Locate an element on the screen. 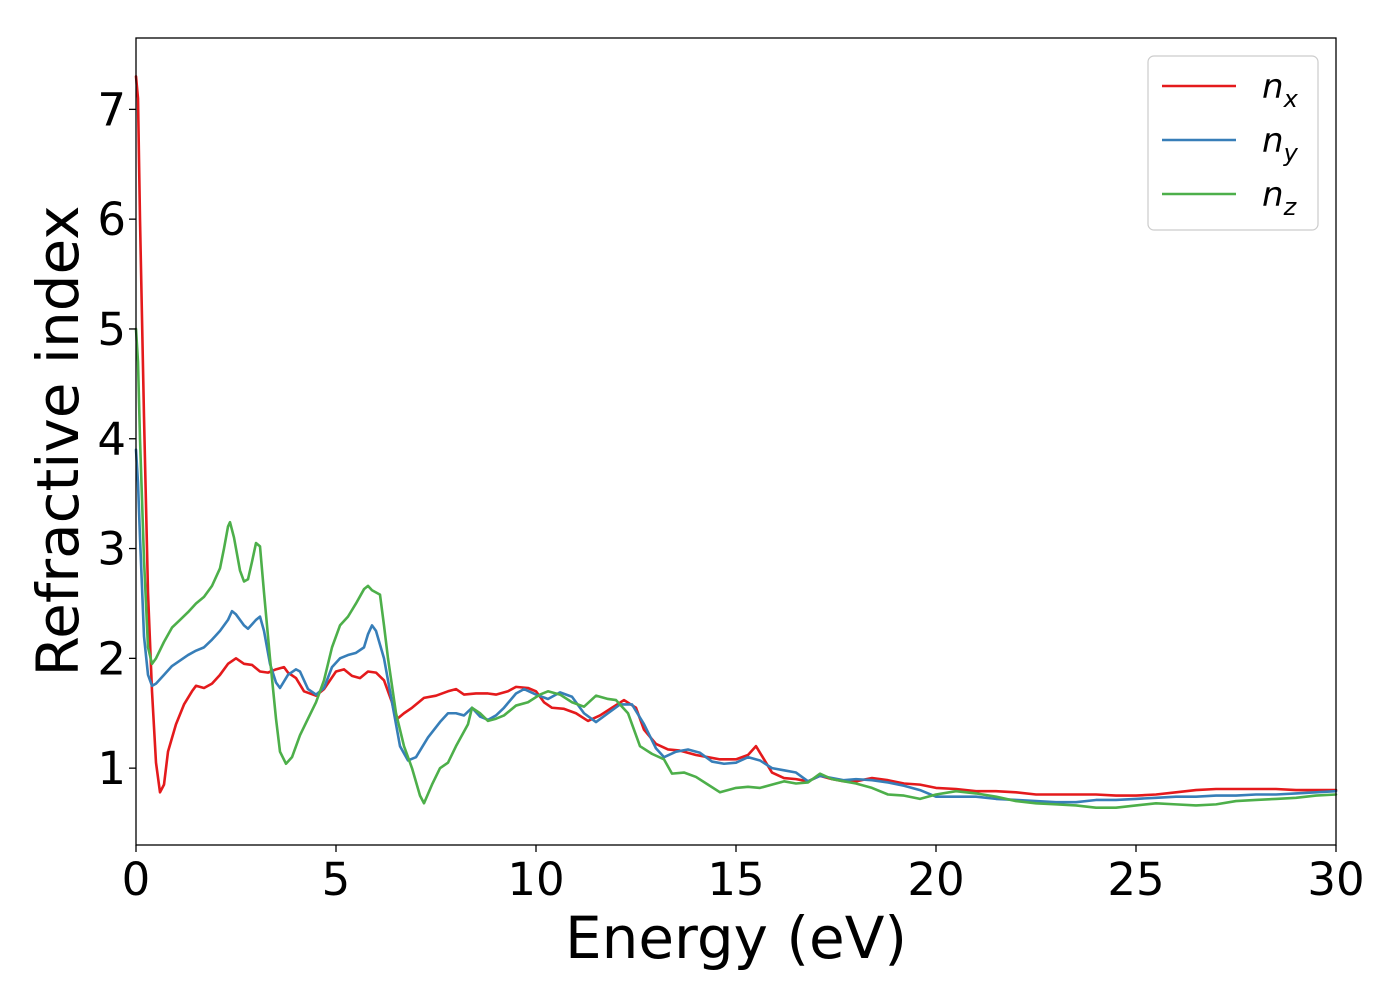 The image size is (1400, 1000). legend-label-nx: nx is located at coordinates (1280, 90).